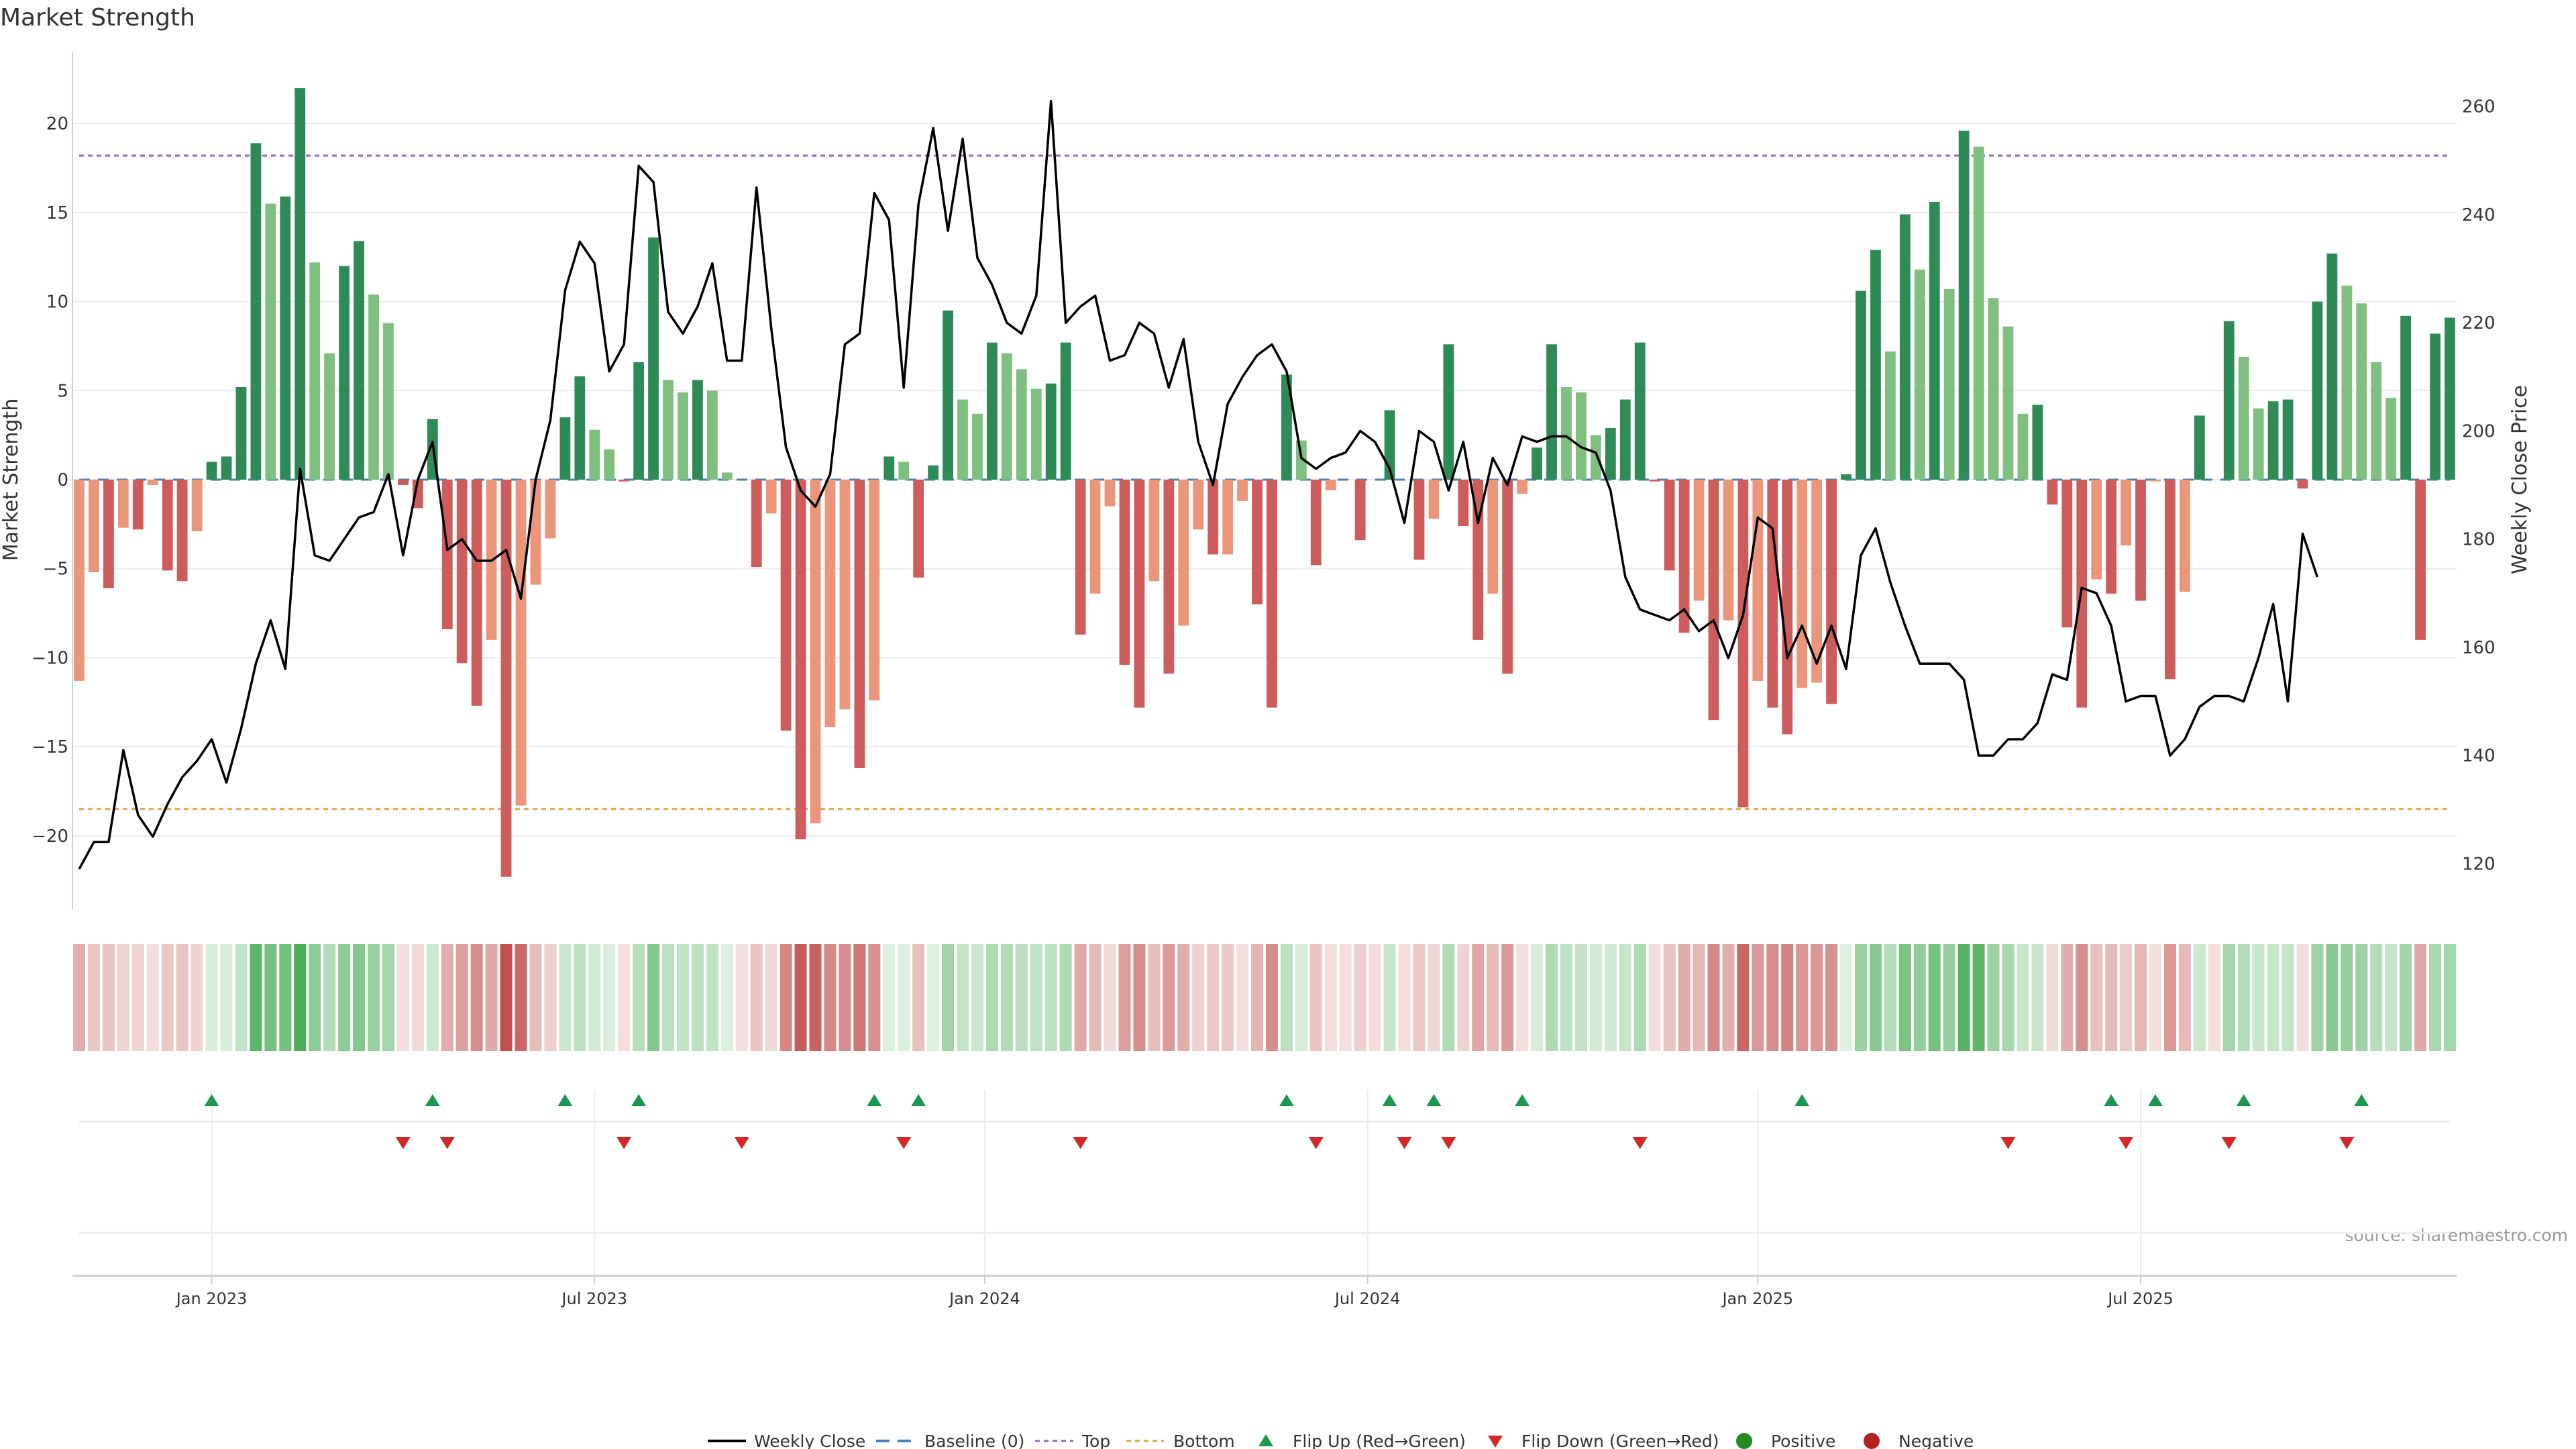 The width and height of the screenshot is (2576, 1449). Describe the element at coordinates (11, 479) in the screenshot. I see `y-left-axis-label: Market Strength` at that location.